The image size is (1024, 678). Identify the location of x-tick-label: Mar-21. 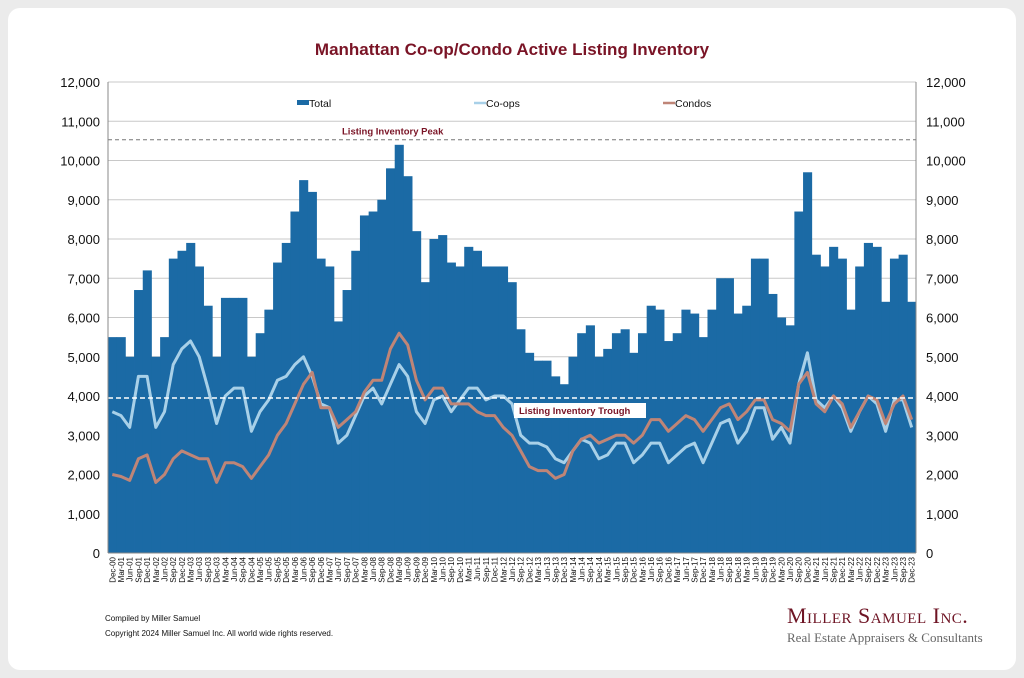
(816, 569).